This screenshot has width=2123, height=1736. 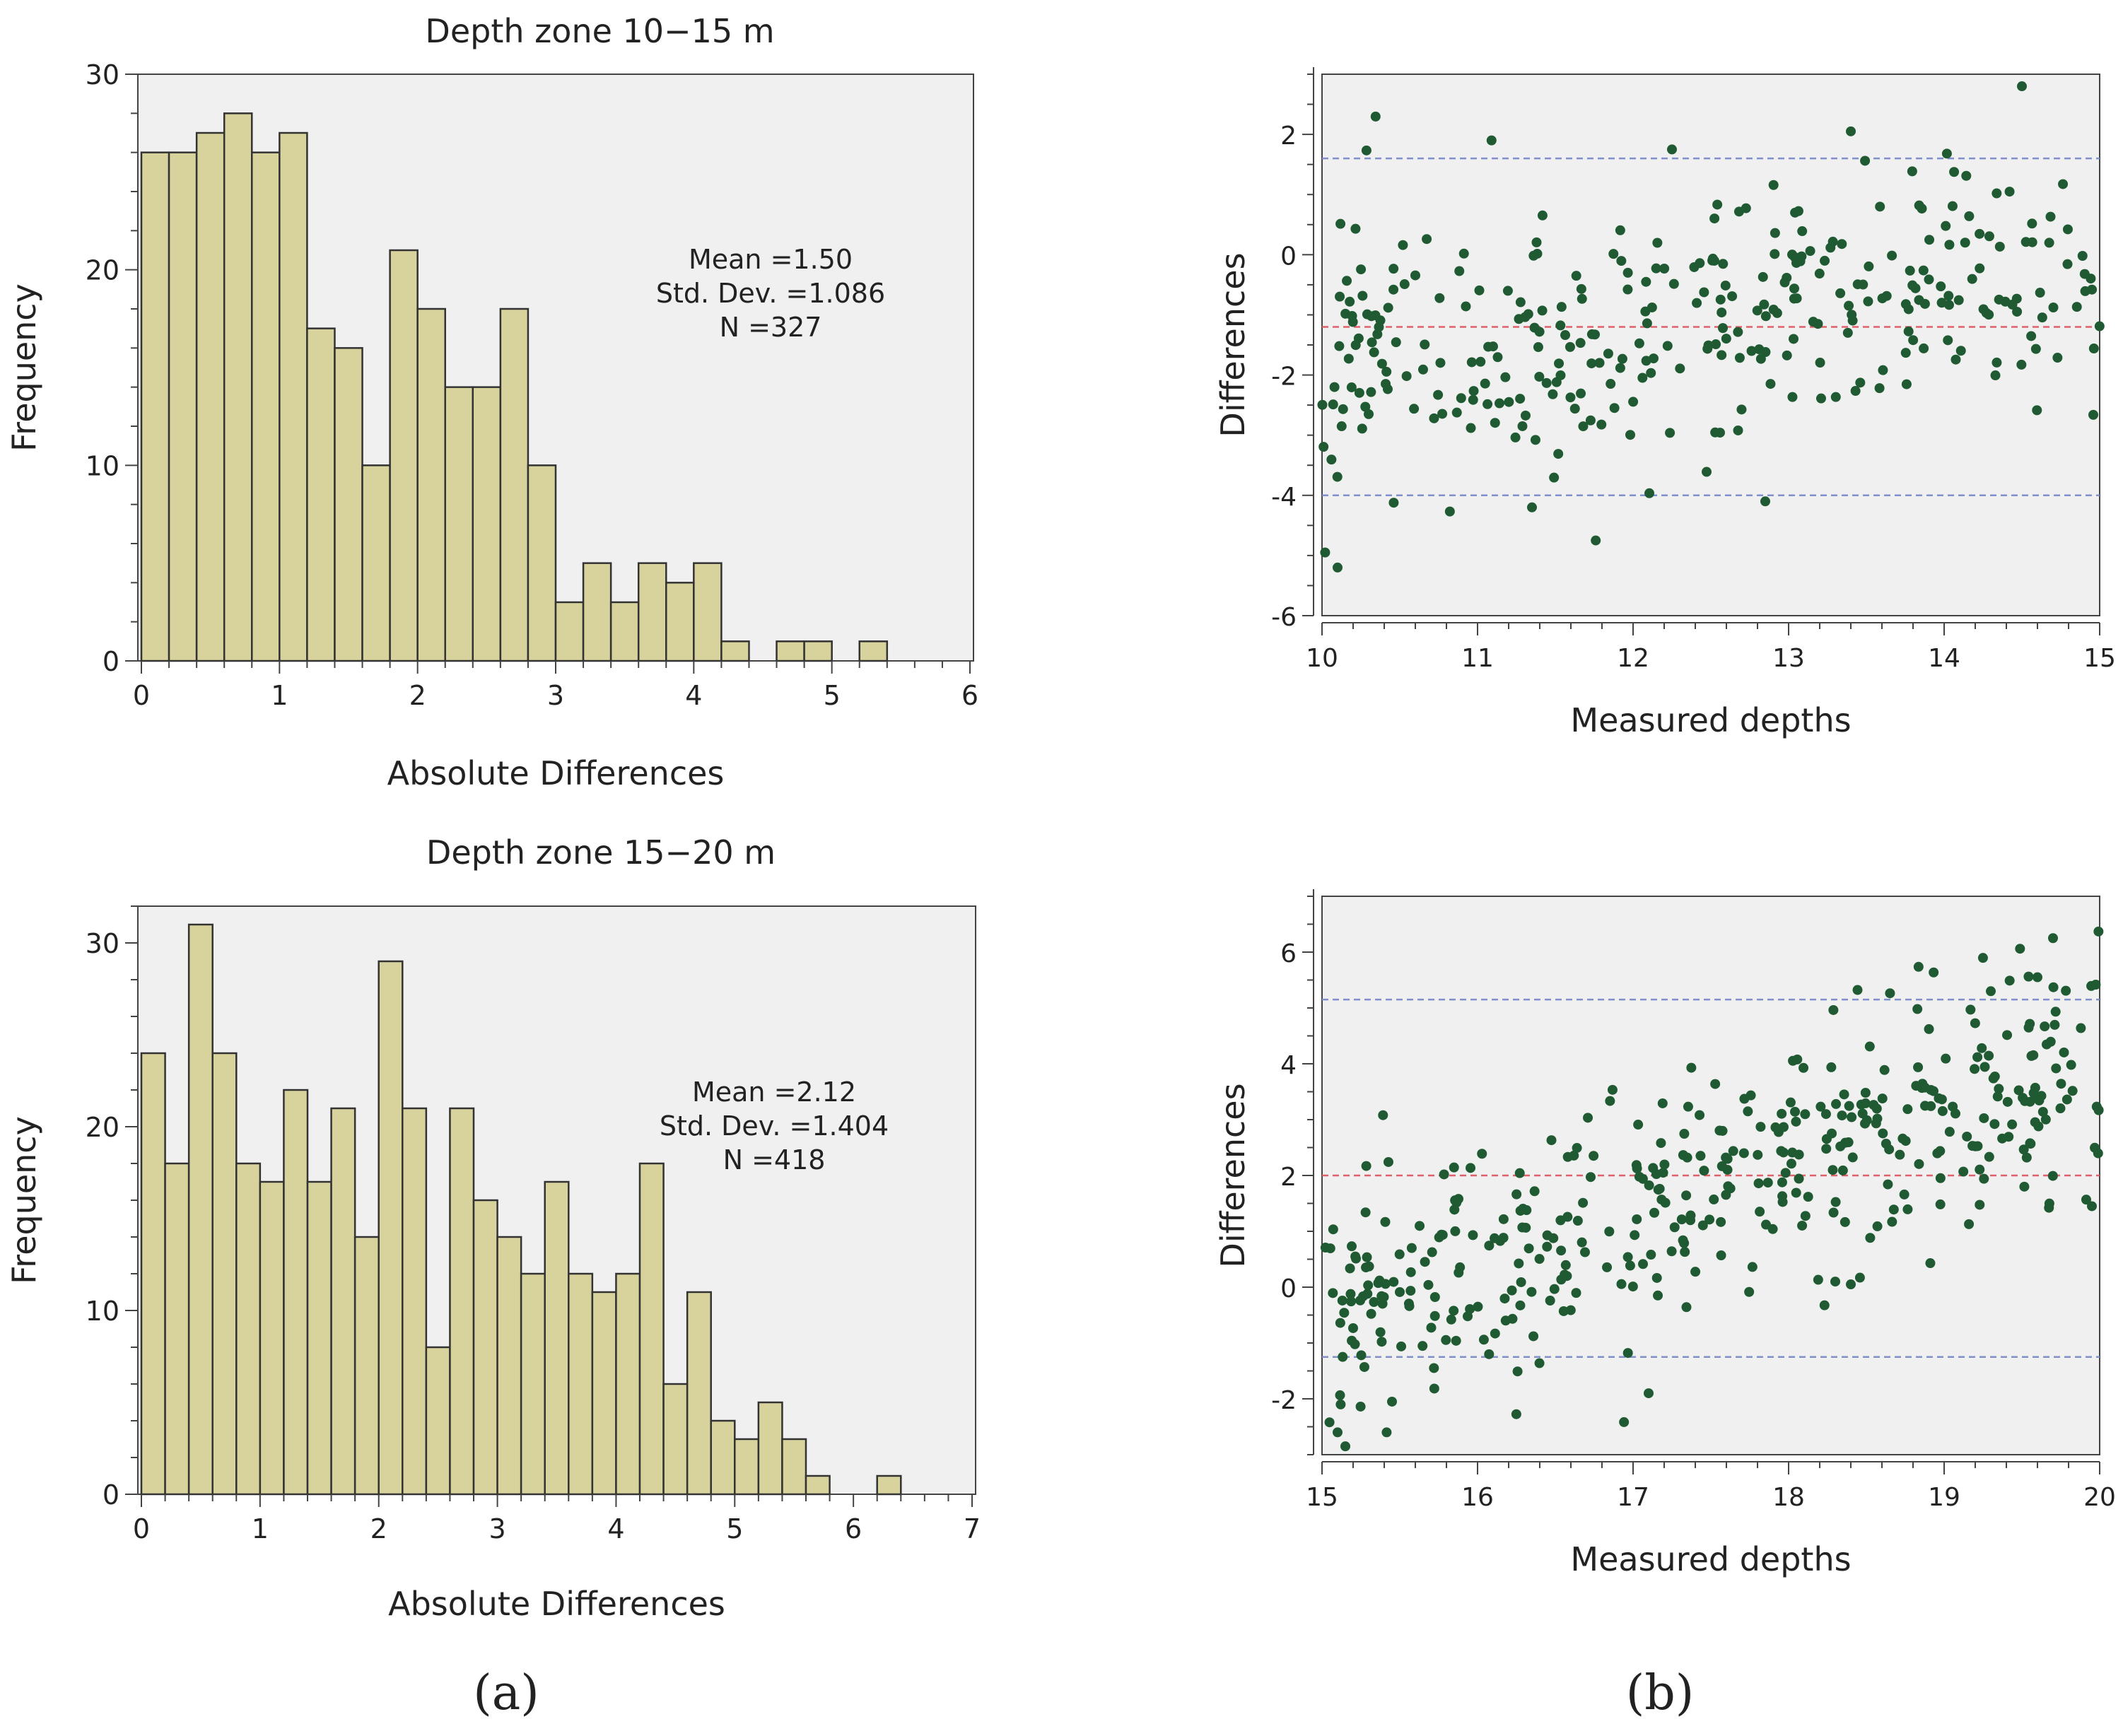 What do you see at coordinates (102, 1311) in the screenshot?
I see `y-tick-label: 10` at bounding box center [102, 1311].